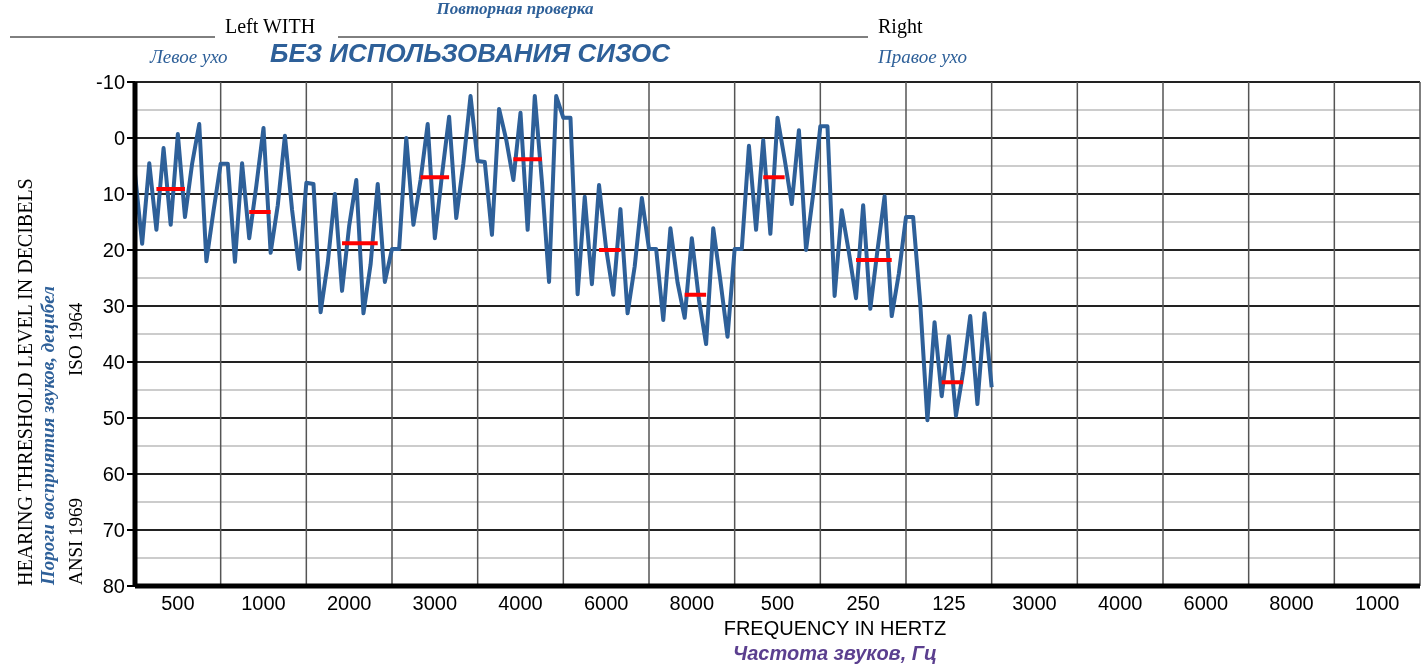  What do you see at coordinates (113, 418) in the screenshot?
I see `y-tick-label: 50` at bounding box center [113, 418].